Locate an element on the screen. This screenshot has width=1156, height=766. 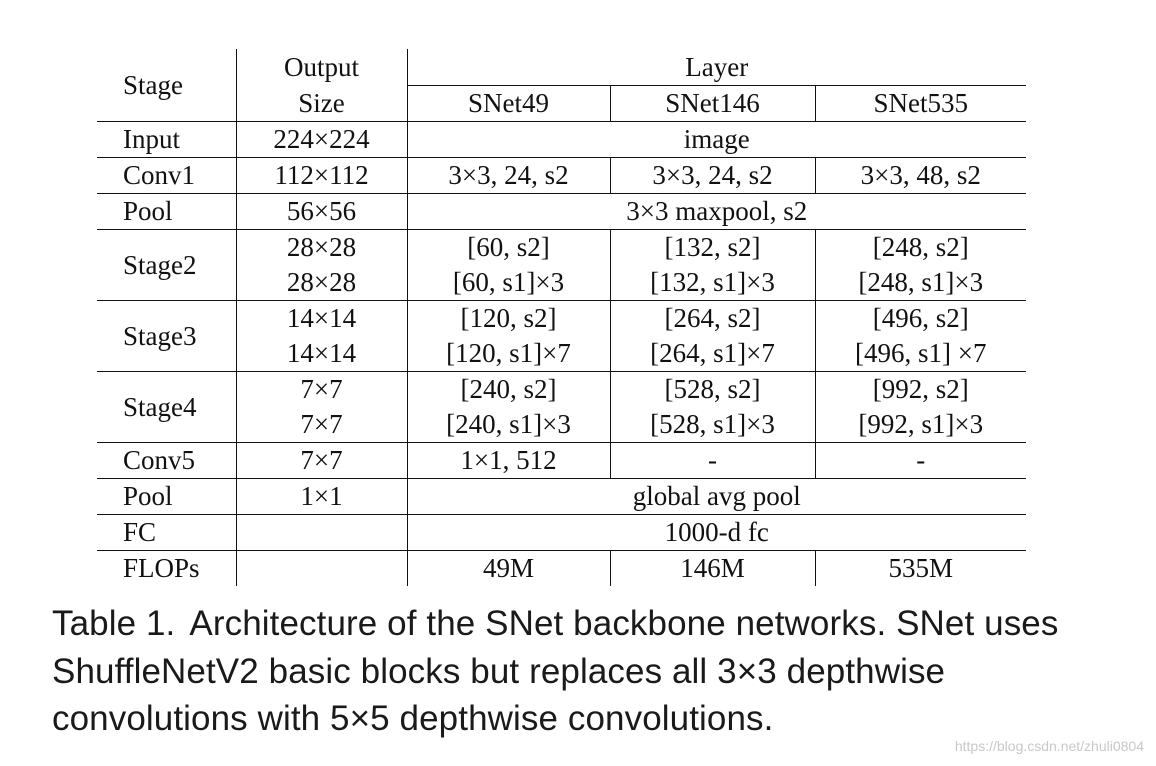
cell-line2: [132, s1]×3 is located at coordinates (712, 282).